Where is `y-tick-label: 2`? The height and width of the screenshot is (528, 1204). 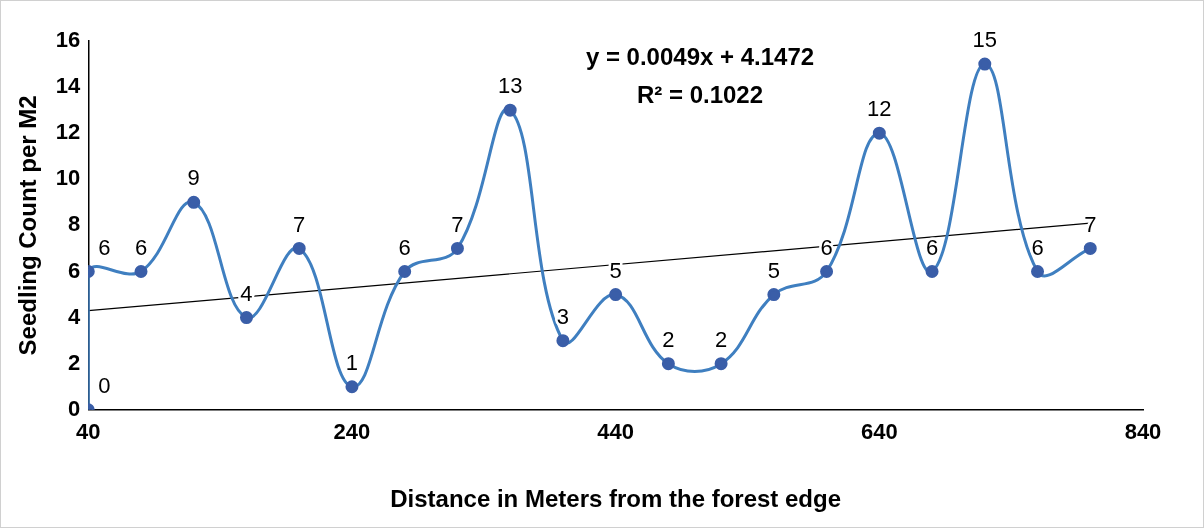
y-tick-label: 2 is located at coordinates (74, 362).